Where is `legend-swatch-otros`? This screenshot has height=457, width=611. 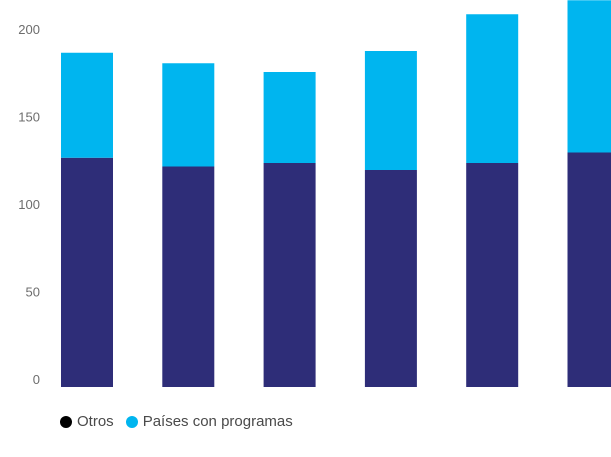 legend-swatch-otros is located at coordinates (66, 421).